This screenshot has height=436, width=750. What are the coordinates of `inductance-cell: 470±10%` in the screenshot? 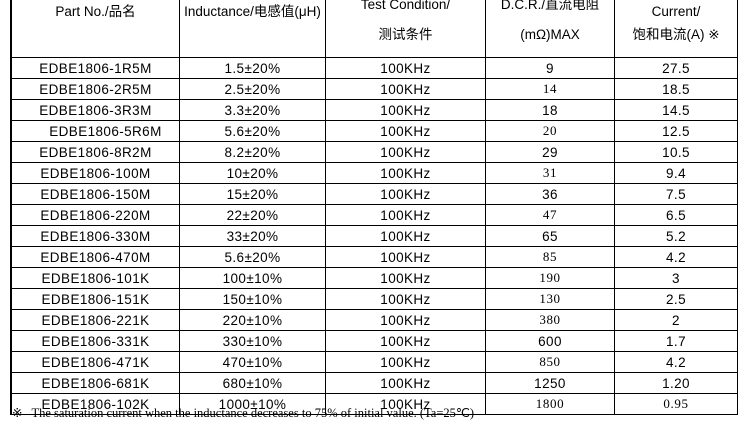 It's located at (253, 362).